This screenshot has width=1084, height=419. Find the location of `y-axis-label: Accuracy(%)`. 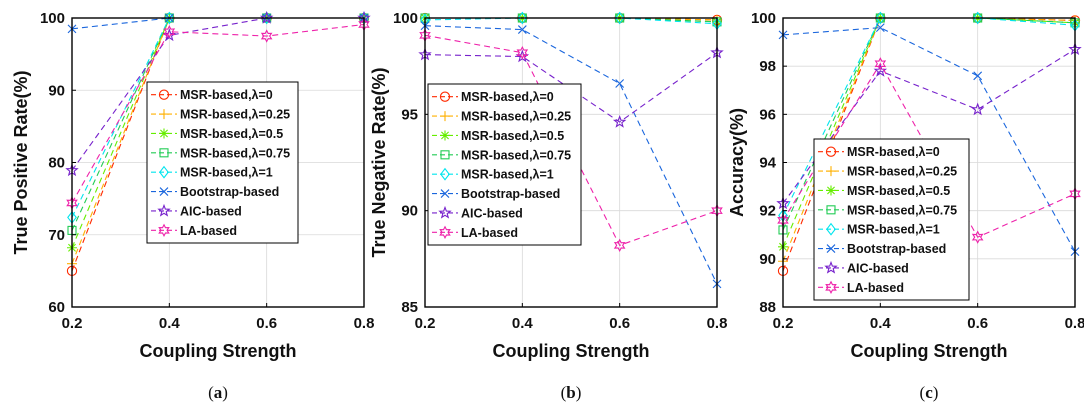

y-axis-label: Accuracy(%) is located at coordinates (737, 162).